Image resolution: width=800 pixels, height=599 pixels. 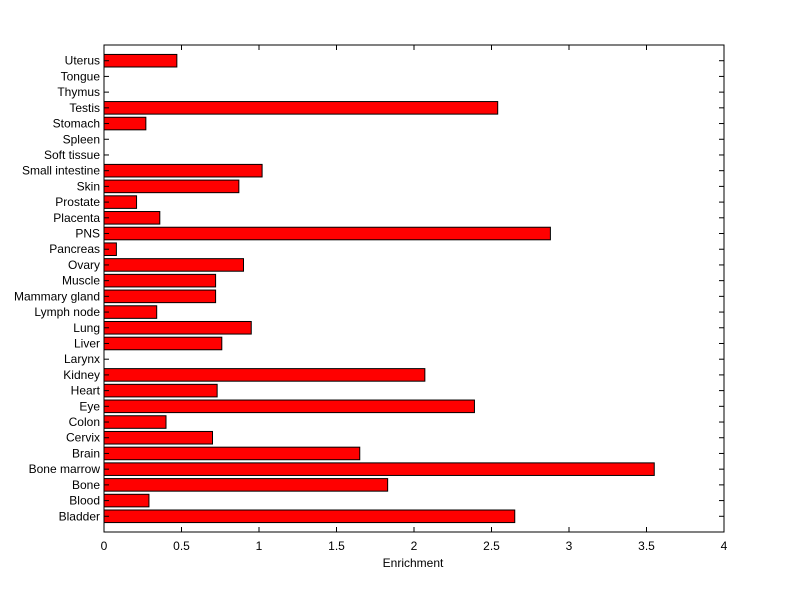 I want to click on y-tick-label: Liver, so click(x=87, y=343).